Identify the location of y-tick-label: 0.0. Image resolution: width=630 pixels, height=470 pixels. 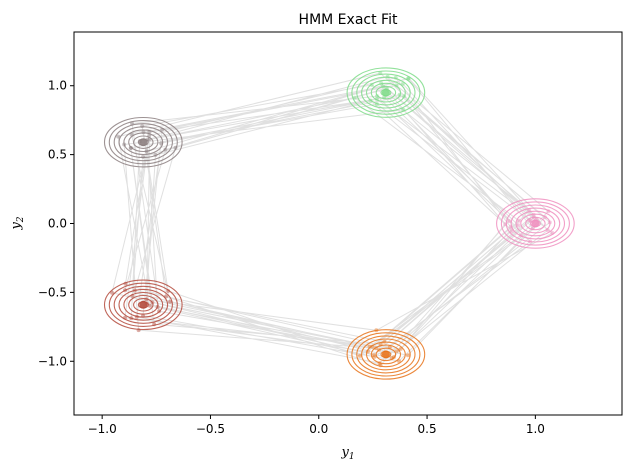
(57, 224).